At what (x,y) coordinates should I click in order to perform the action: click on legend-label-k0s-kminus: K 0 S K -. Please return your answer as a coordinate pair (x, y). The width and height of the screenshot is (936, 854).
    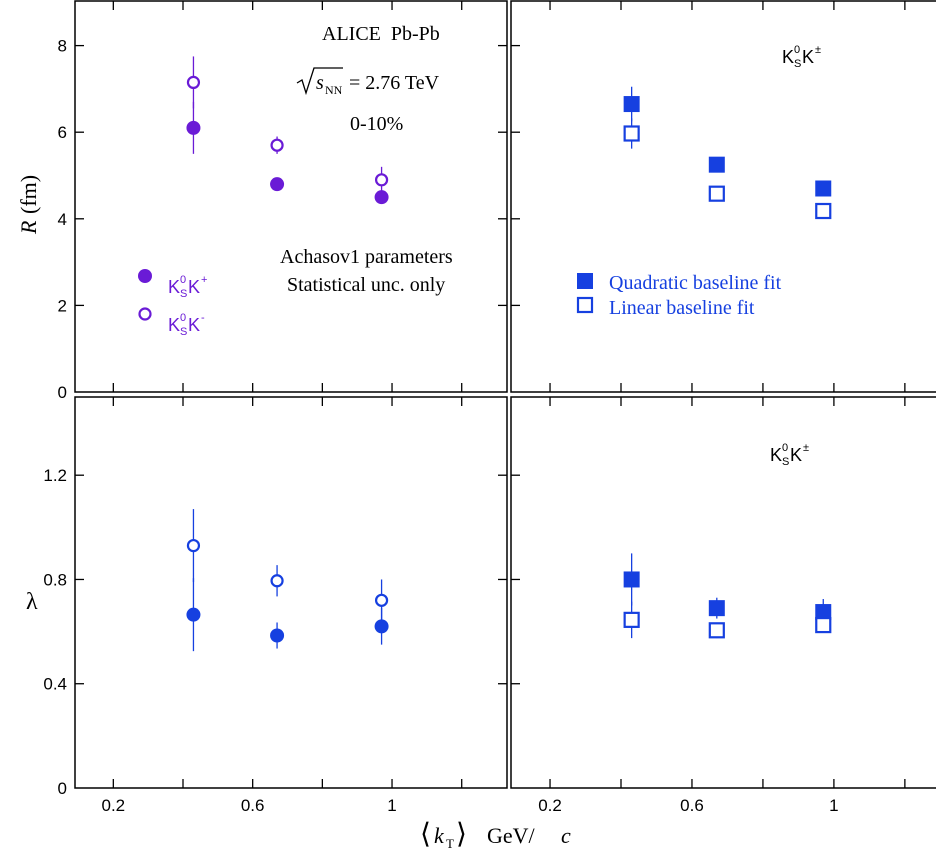
    Looking at the image, I should click on (186, 325).